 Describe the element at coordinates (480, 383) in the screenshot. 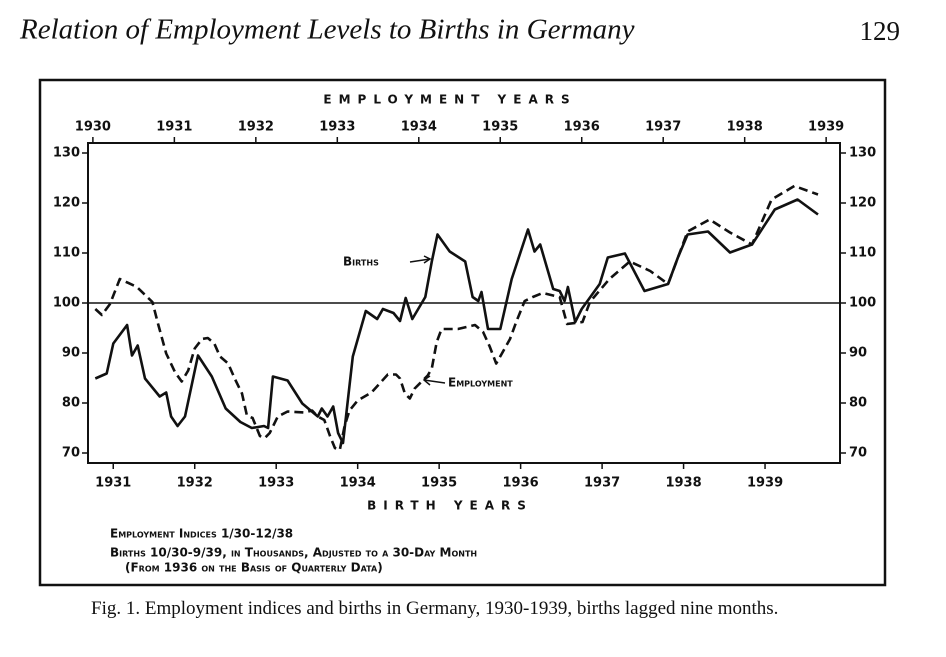

I see `series-label: Employment` at that location.